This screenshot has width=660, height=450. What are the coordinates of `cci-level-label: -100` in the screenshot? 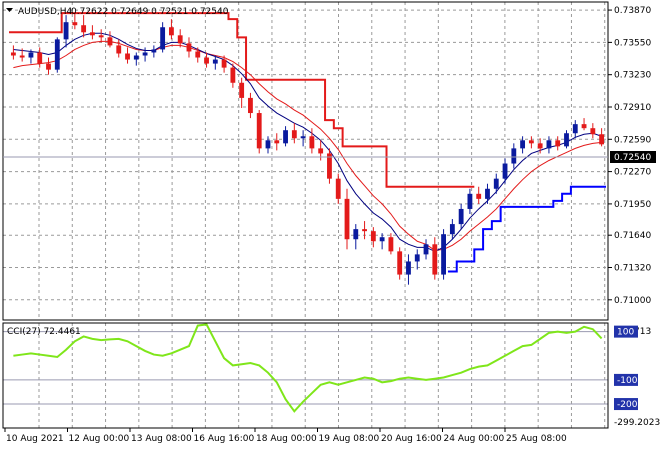 It's located at (627, 381).